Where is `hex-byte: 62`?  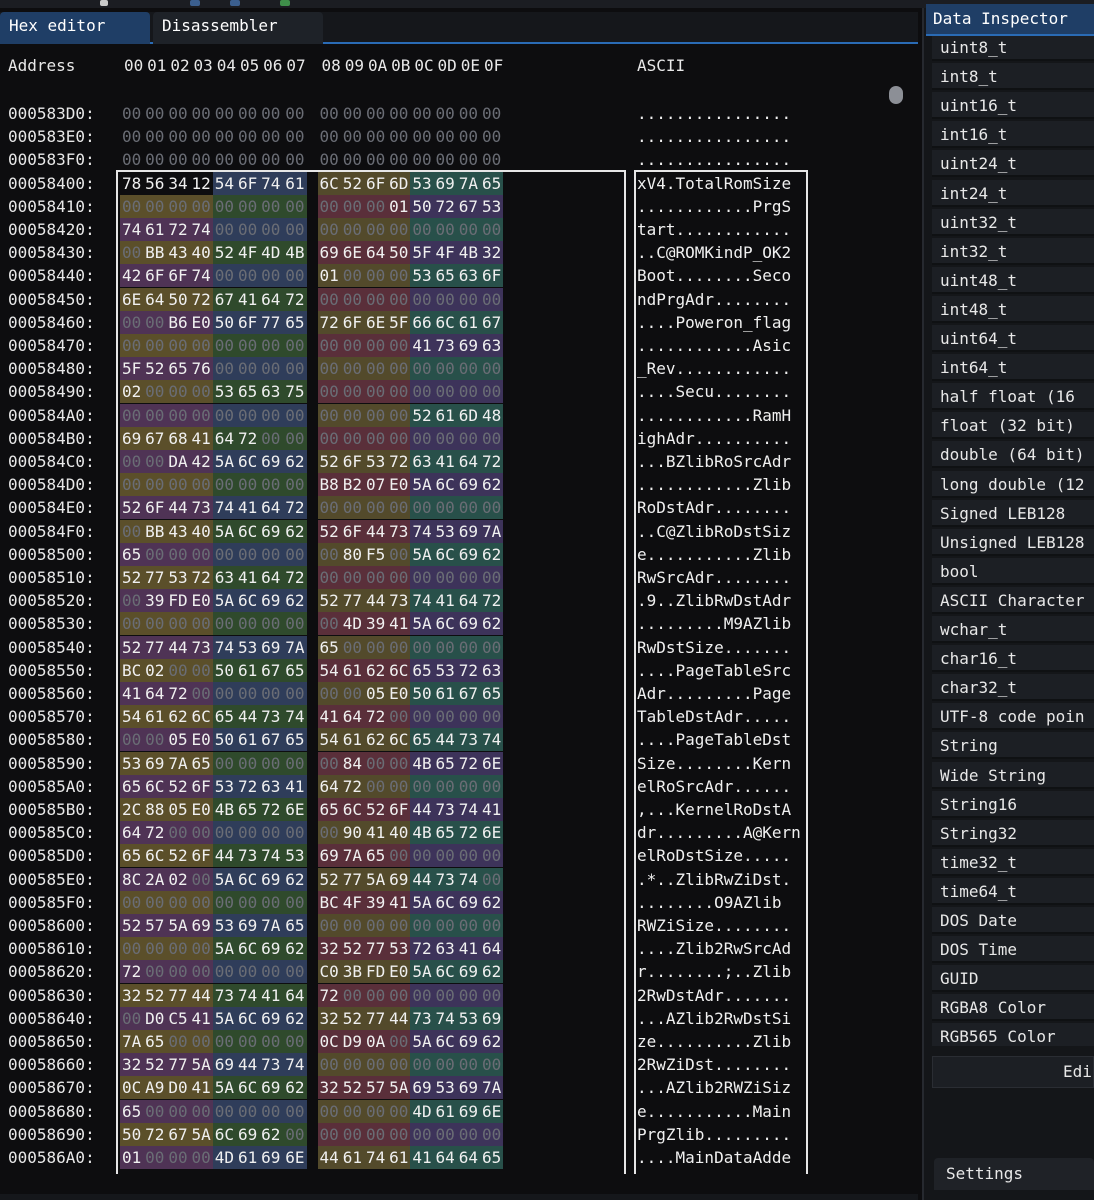 hex-byte: 62 is located at coordinates (492, 972).